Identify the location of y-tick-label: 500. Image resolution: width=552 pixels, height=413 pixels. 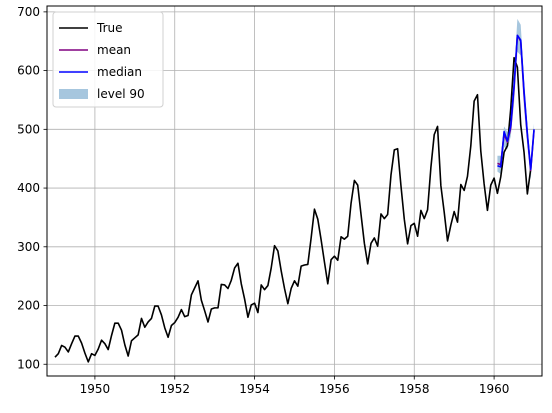
(28, 129).